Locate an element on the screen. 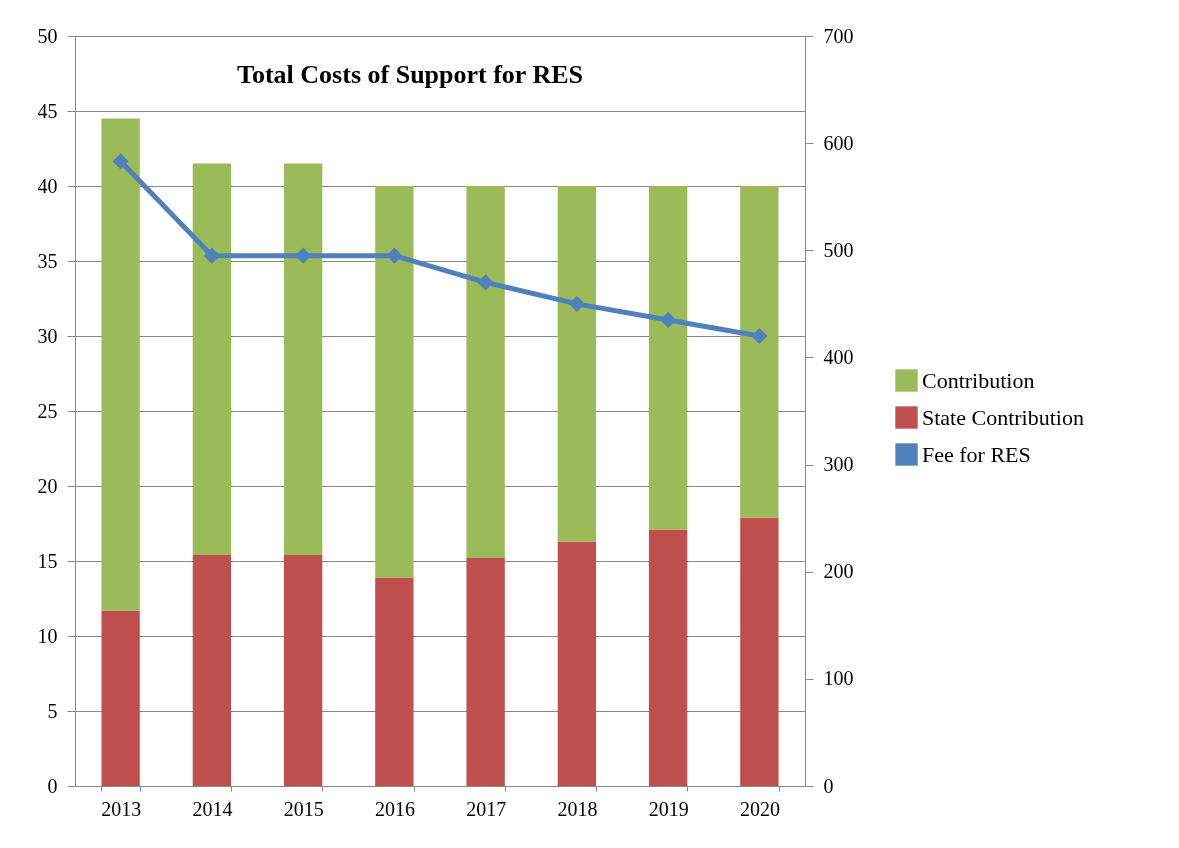 Image resolution: width=1179 pixels, height=848 pixels. legend-label: Contribution is located at coordinates (978, 380).